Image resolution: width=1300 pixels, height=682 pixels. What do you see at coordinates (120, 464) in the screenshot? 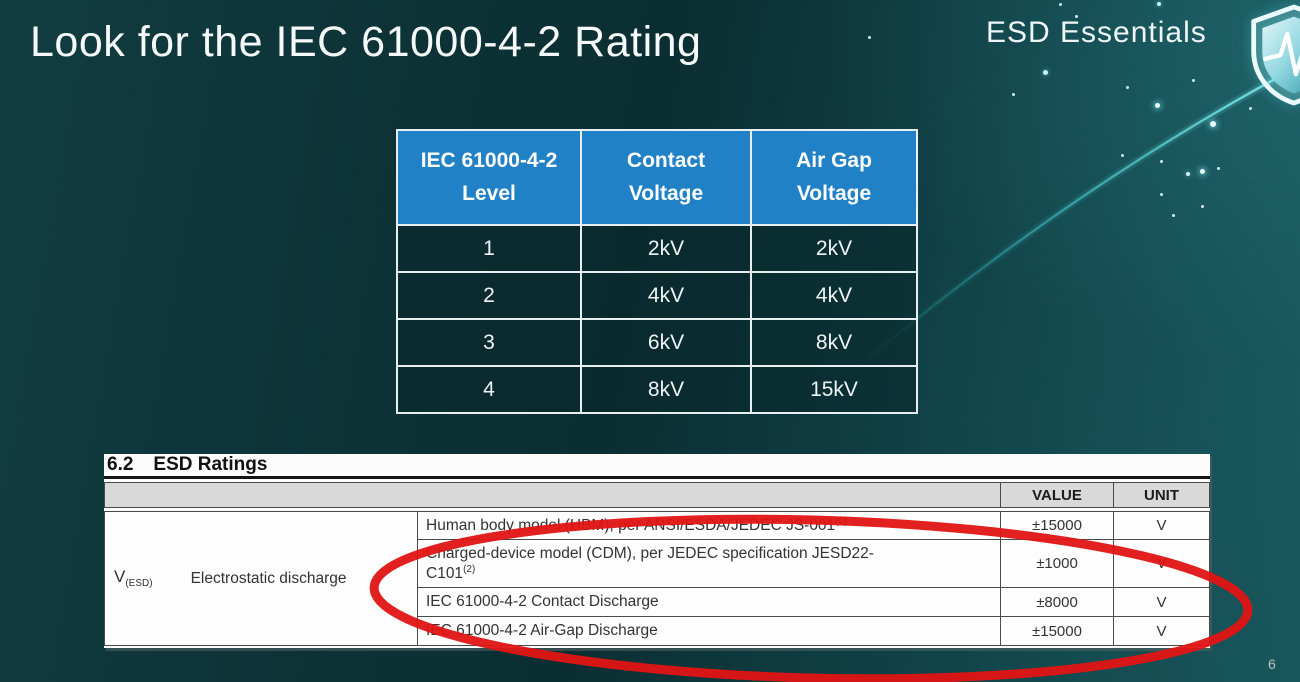
I see `section-number: 6.2` at bounding box center [120, 464].